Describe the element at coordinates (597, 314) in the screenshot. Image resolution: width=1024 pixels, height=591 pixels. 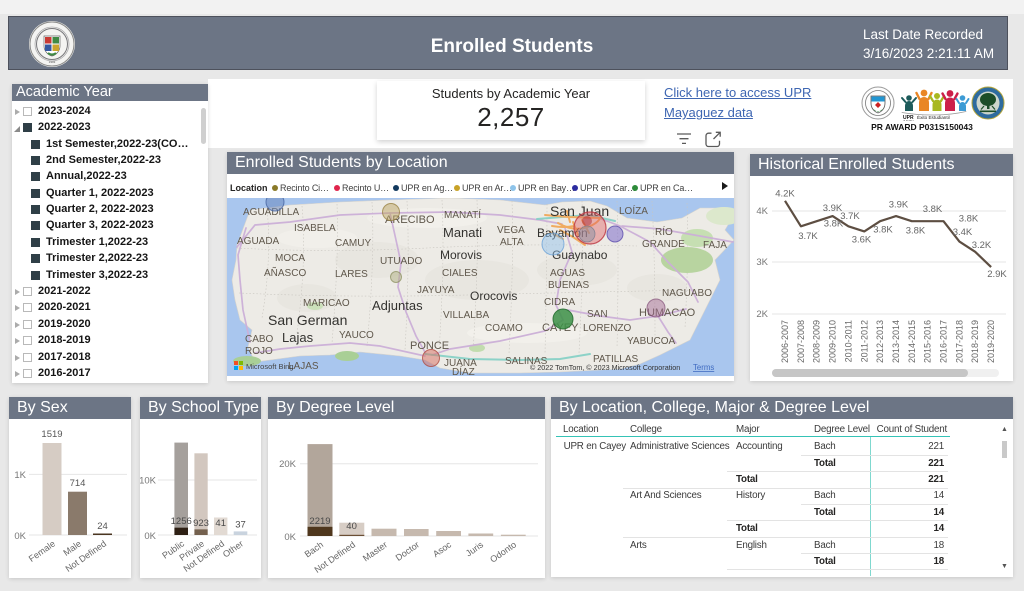
I see `svg-text: SAN` at that location.